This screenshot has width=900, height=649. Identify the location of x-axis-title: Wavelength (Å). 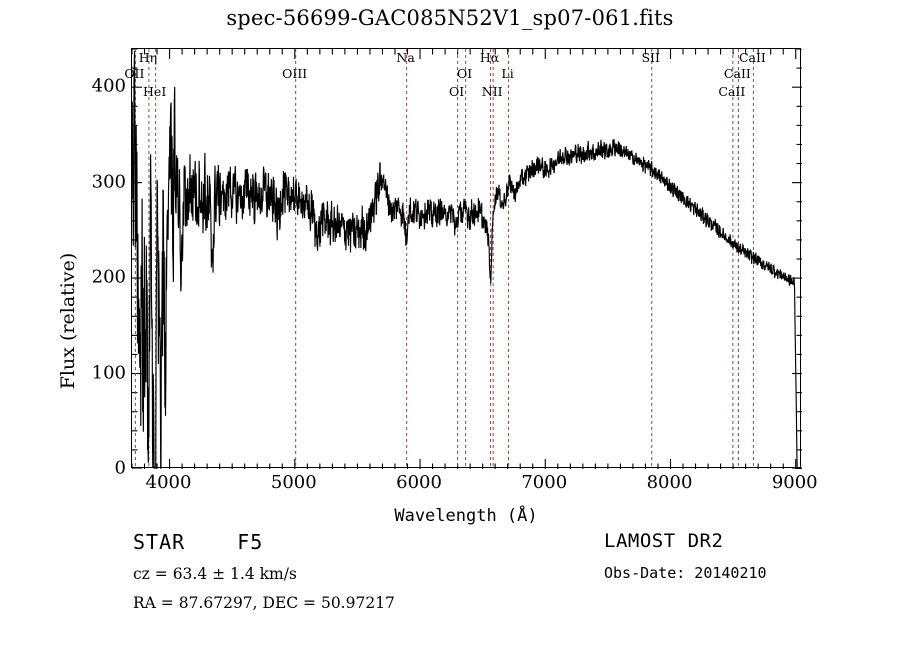
(466, 516).